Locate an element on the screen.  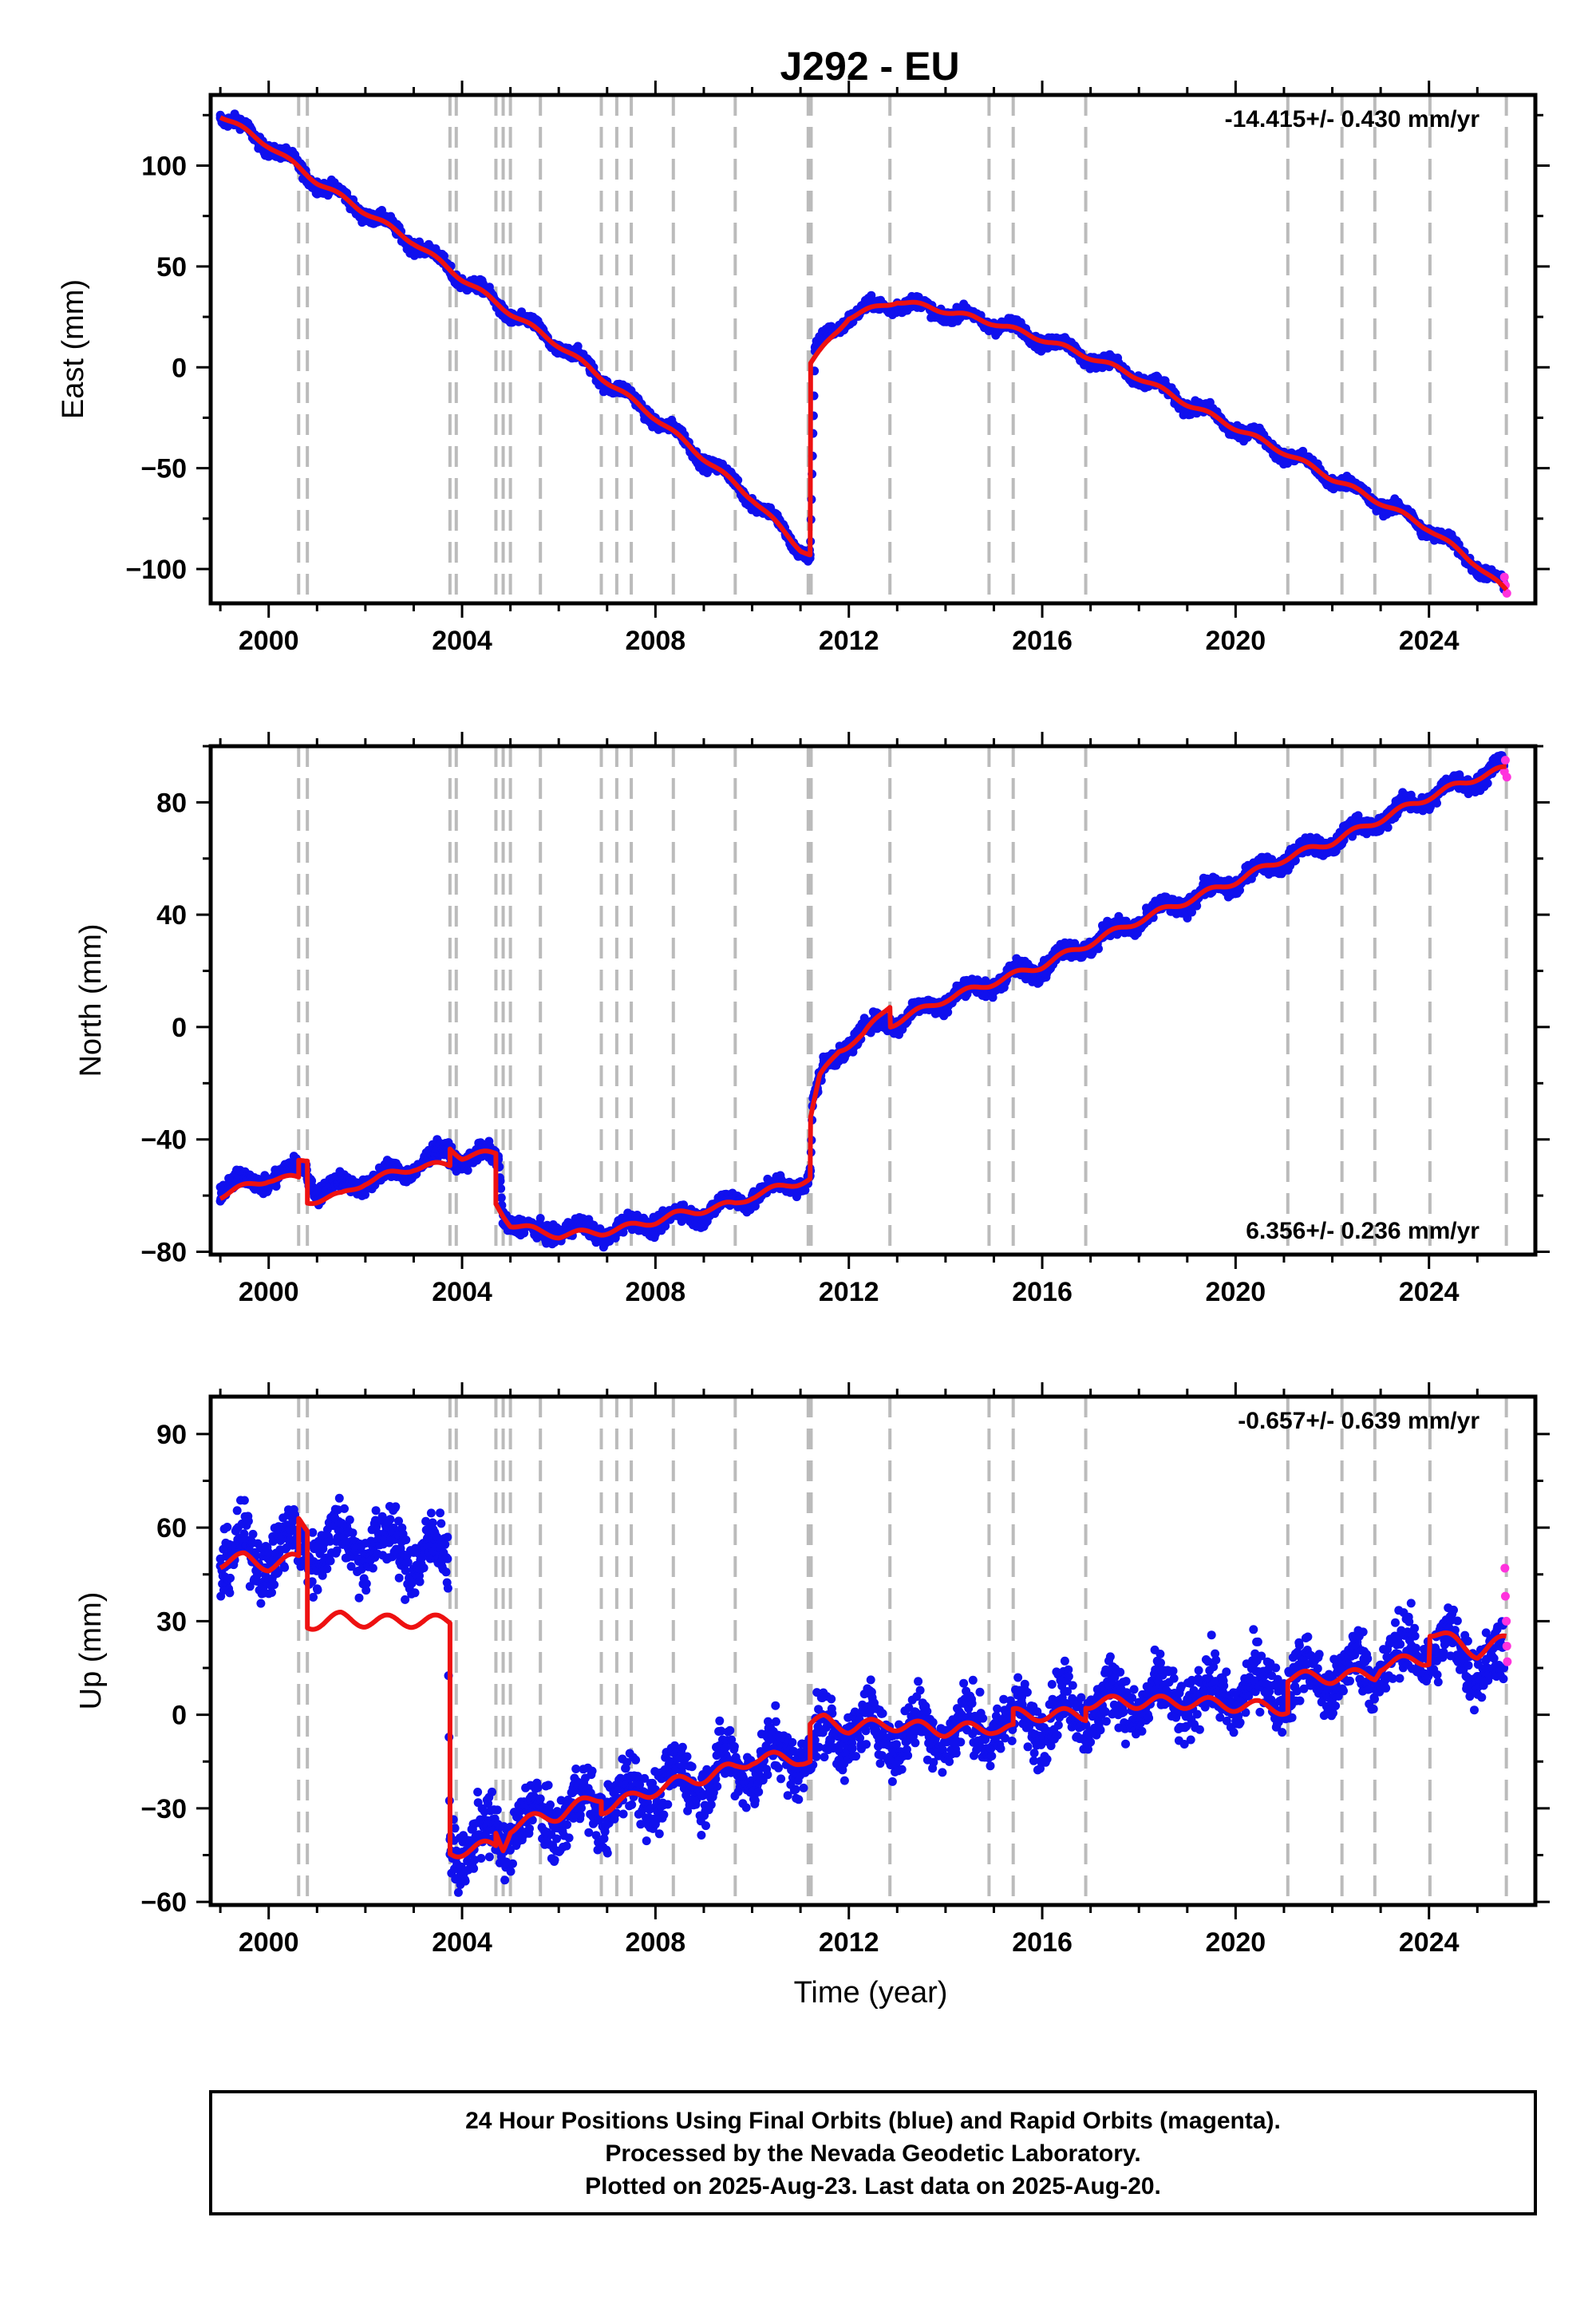
x-tick-label: 2004 is located at coordinates (462, 641).